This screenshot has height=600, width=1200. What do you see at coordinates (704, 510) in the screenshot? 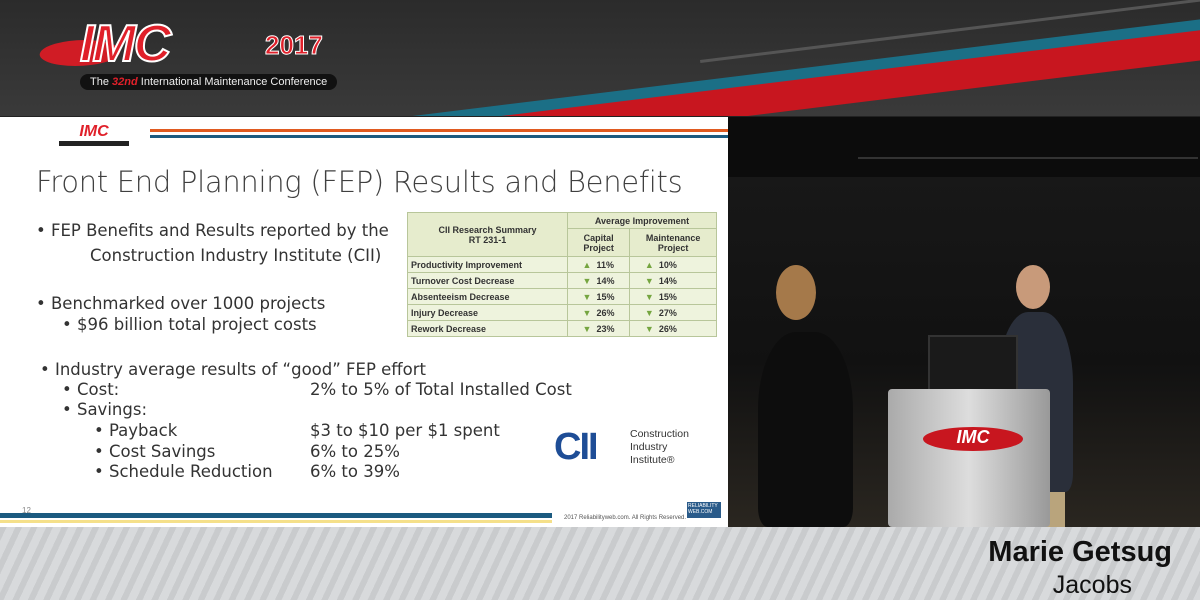
I see `reliabilityweb-logo: RELIABILITY WEB.COM` at bounding box center [704, 510].